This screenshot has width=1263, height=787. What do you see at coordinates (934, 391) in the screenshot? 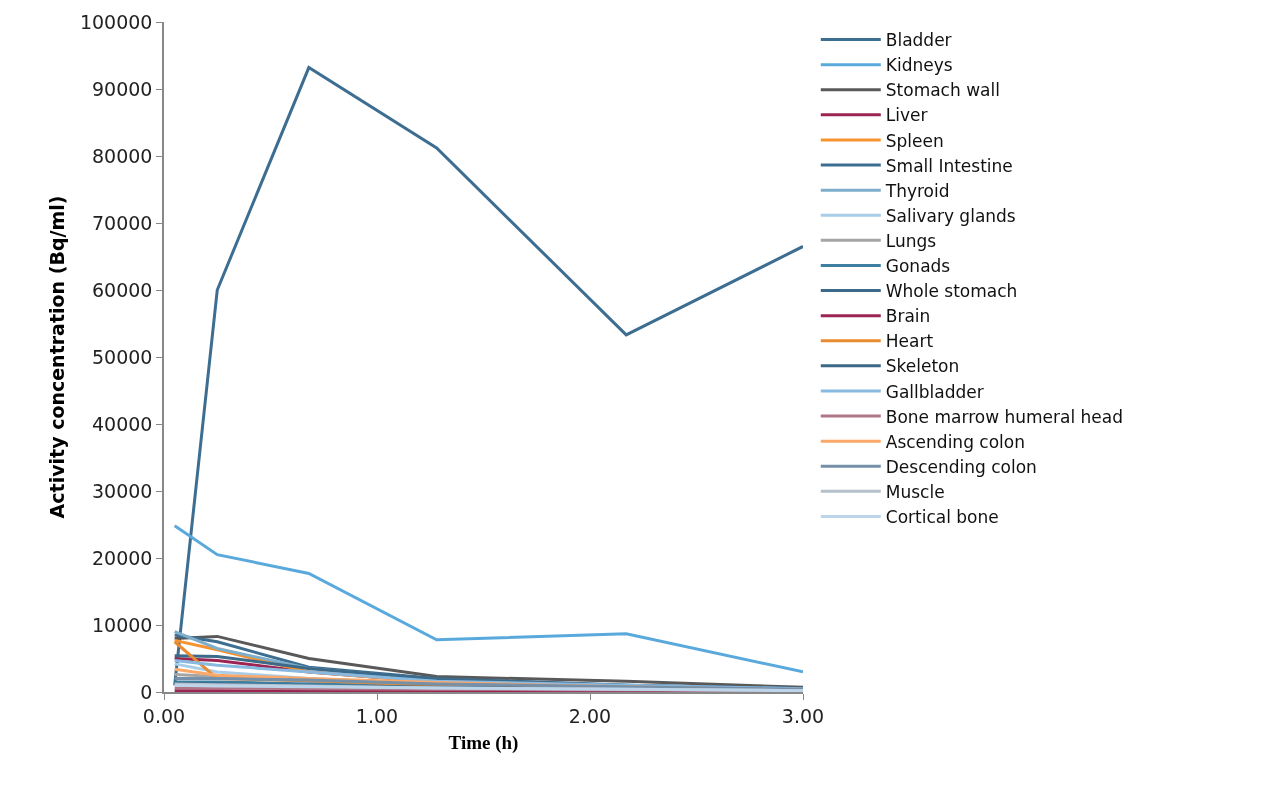
I see `legend-label: Gallbladder` at bounding box center [934, 391].